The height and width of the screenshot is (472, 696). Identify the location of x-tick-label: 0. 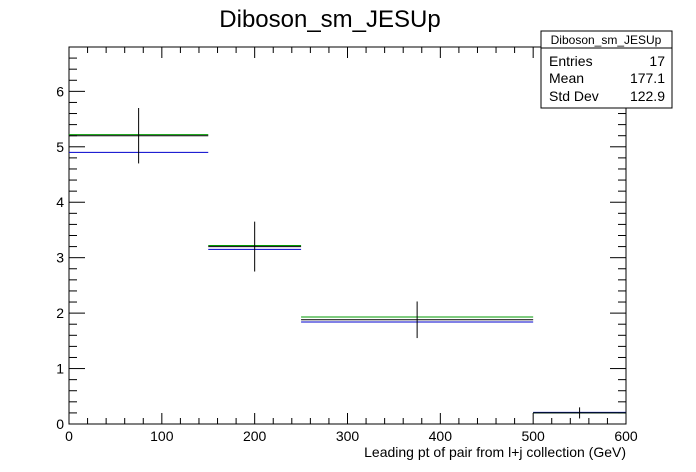
(69, 436).